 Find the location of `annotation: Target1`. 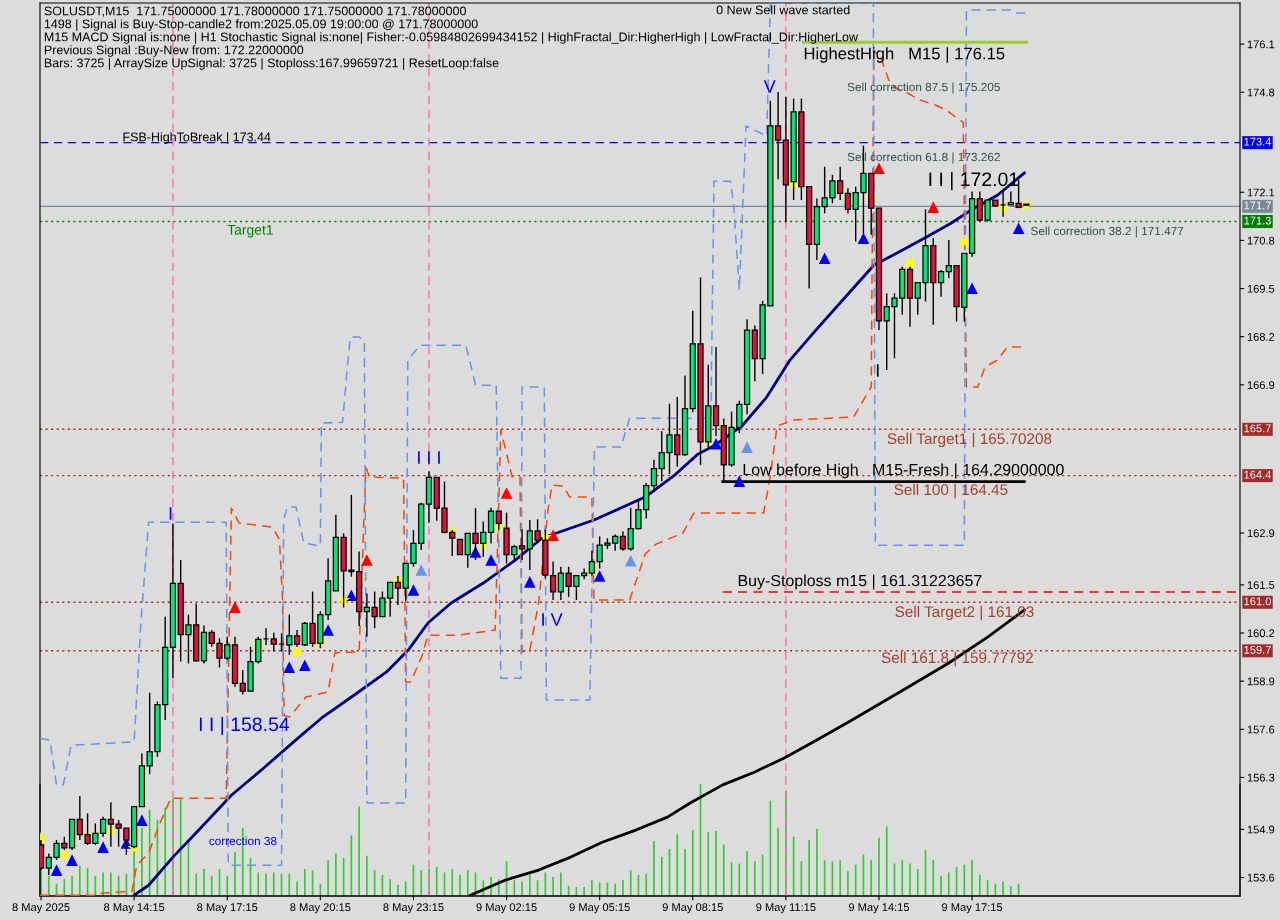

annotation: Target1 is located at coordinates (250, 231).